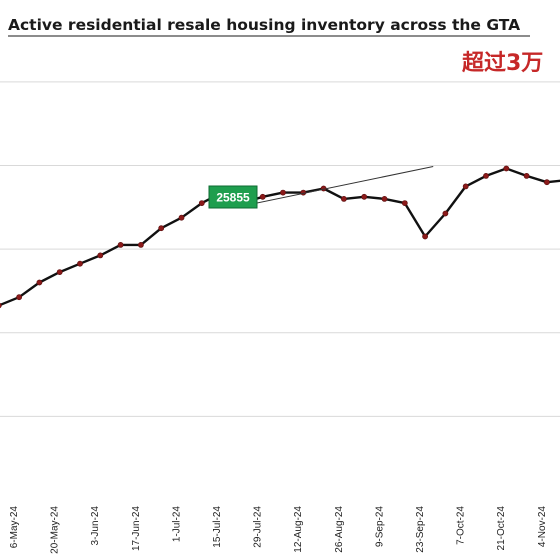 This screenshot has width=560, height=560. I want to click on x-tick-label: 17-Jun-24, so click(136, 528).